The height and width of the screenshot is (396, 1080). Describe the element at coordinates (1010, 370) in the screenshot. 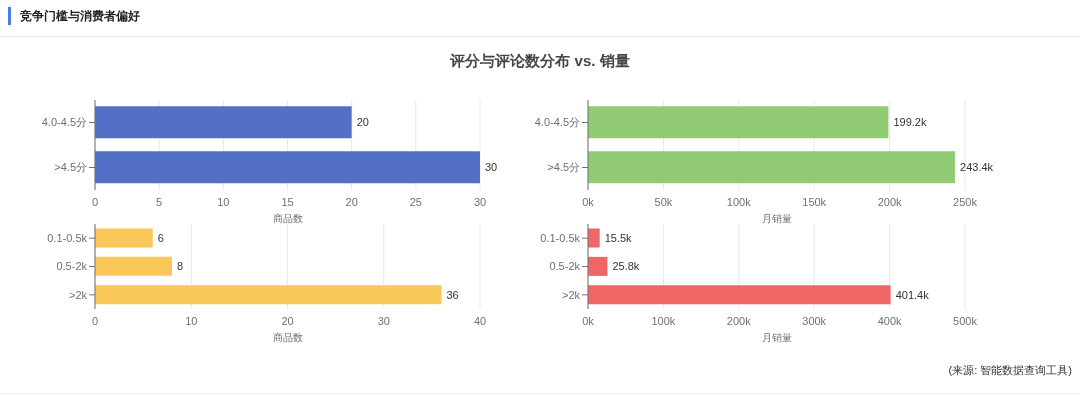

I see `text: (来源: 智能数据查询工具)` at that location.